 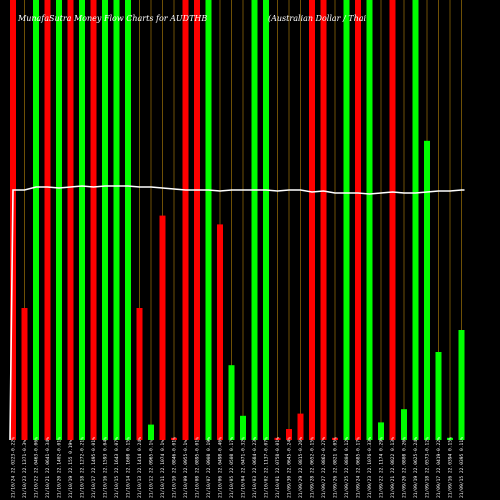 What do you see at coordinates (37, 467) in the screenshot?
I see `x-tick-label: 21/10/22 22.0463-0.06%` at bounding box center [37, 467].